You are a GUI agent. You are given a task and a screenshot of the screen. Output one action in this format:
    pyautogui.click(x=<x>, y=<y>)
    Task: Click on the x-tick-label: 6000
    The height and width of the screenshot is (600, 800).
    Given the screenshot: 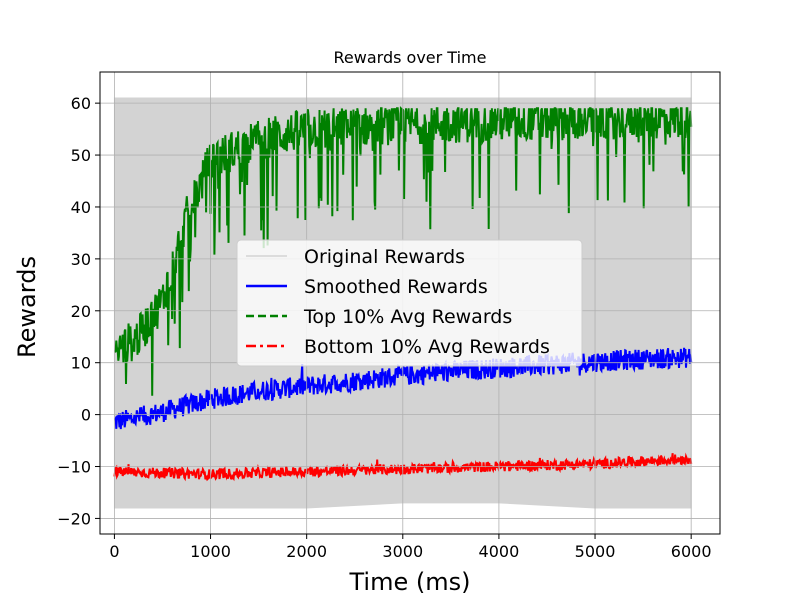 What is the action you would take?
    pyautogui.click(x=691, y=551)
    